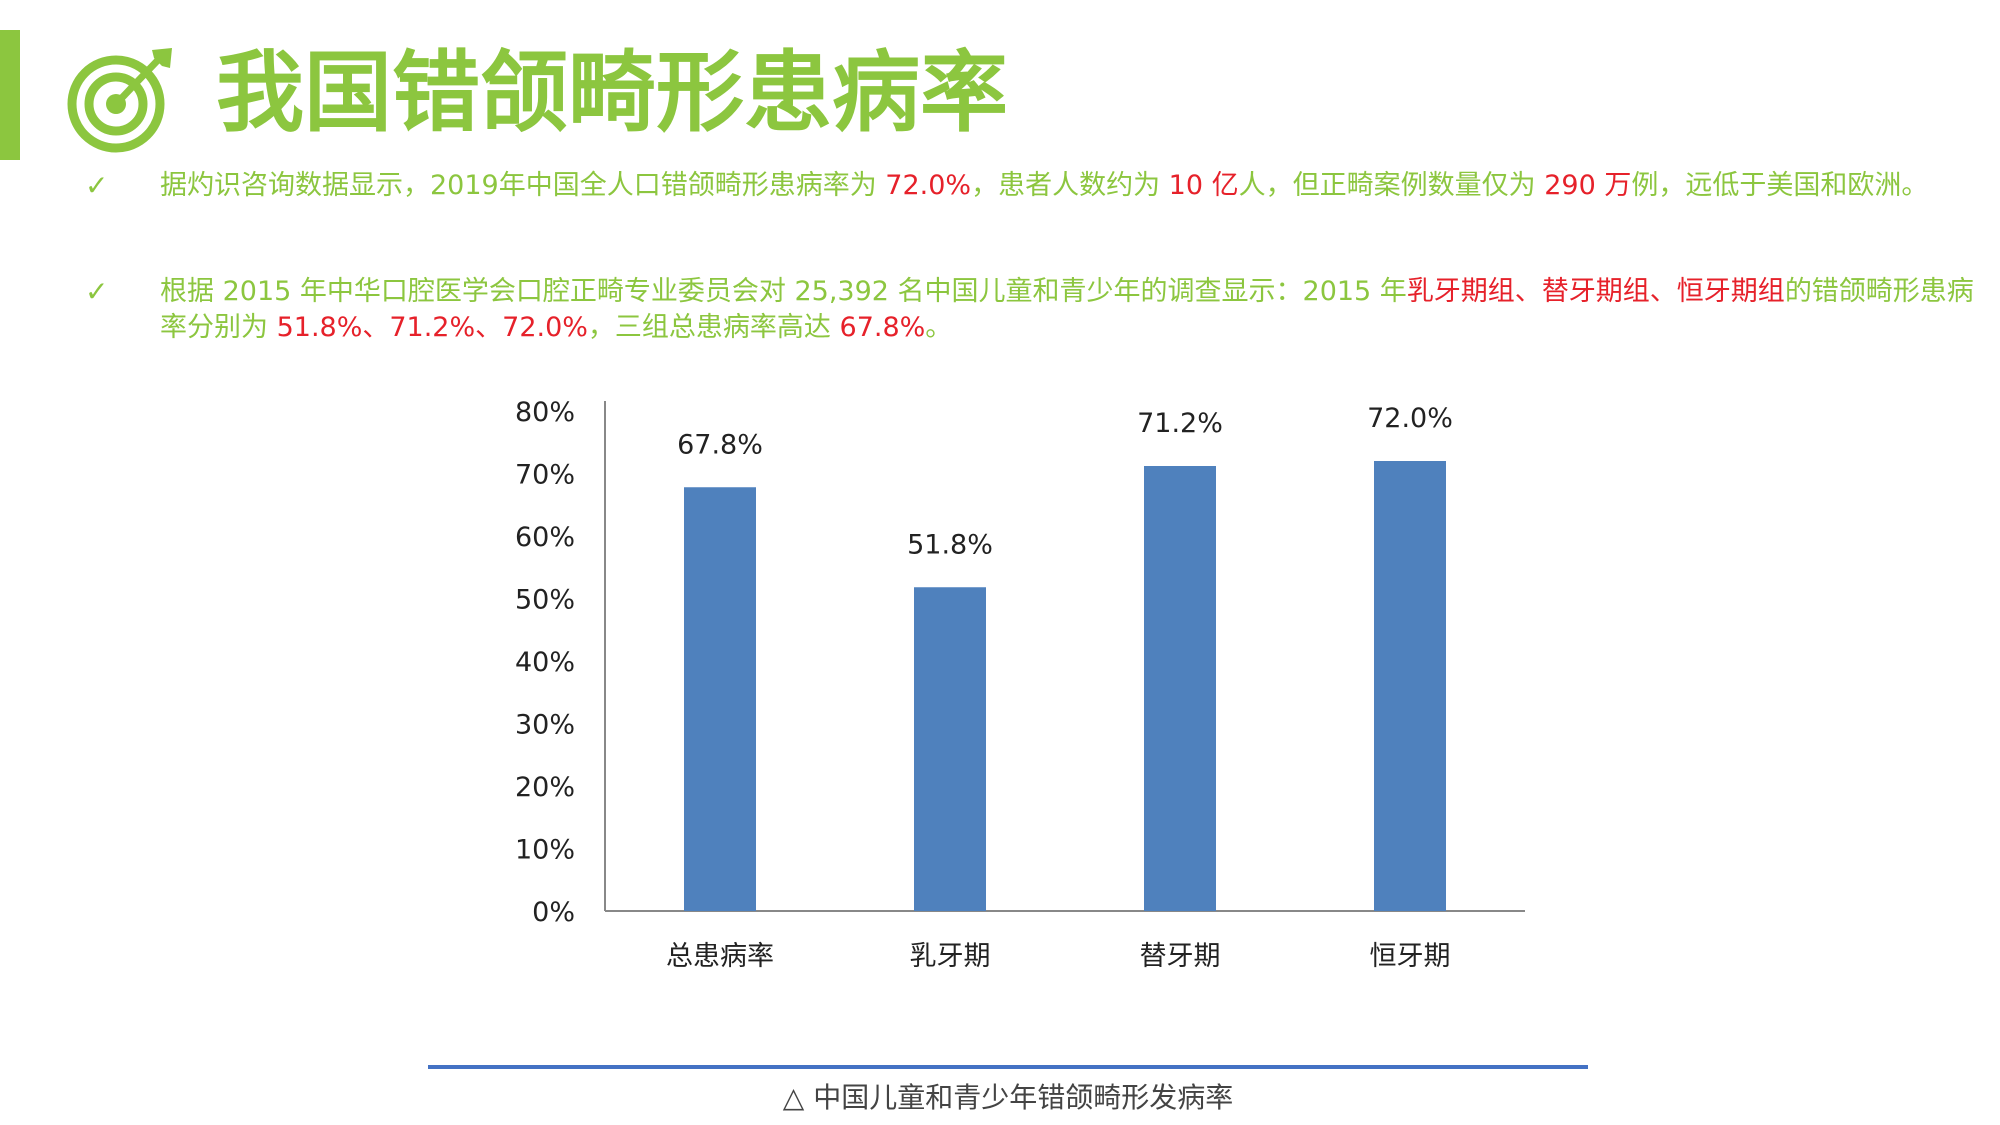 The image size is (2000, 1125). What do you see at coordinates (1595, 291) in the screenshot?
I see `highlight-text: 乳牙期组、替牙期组、恒牙期组` at bounding box center [1595, 291].